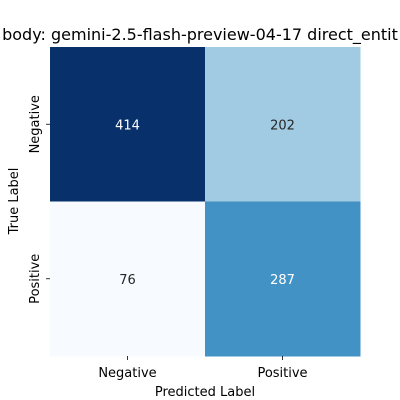 This screenshot has height=400, width=400. What do you see at coordinates (205, 392) in the screenshot?
I see `x-axis-label: Predicted Label` at bounding box center [205, 392].